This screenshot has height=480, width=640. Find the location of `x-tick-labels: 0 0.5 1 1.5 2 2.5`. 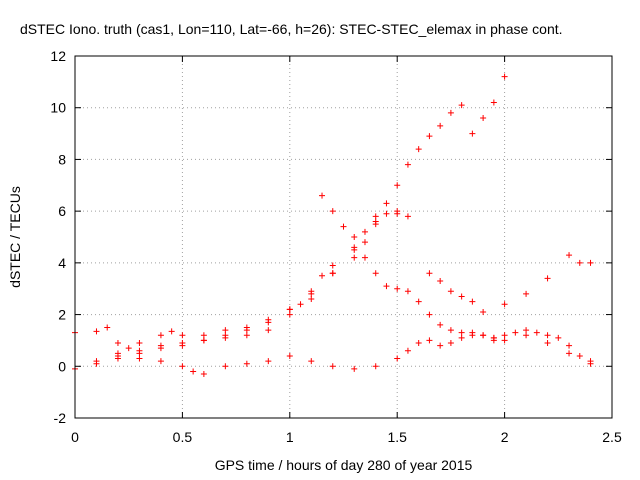

x-tick-labels: 0 0.5 1 1.5 2 2.5 is located at coordinates (346, 437).